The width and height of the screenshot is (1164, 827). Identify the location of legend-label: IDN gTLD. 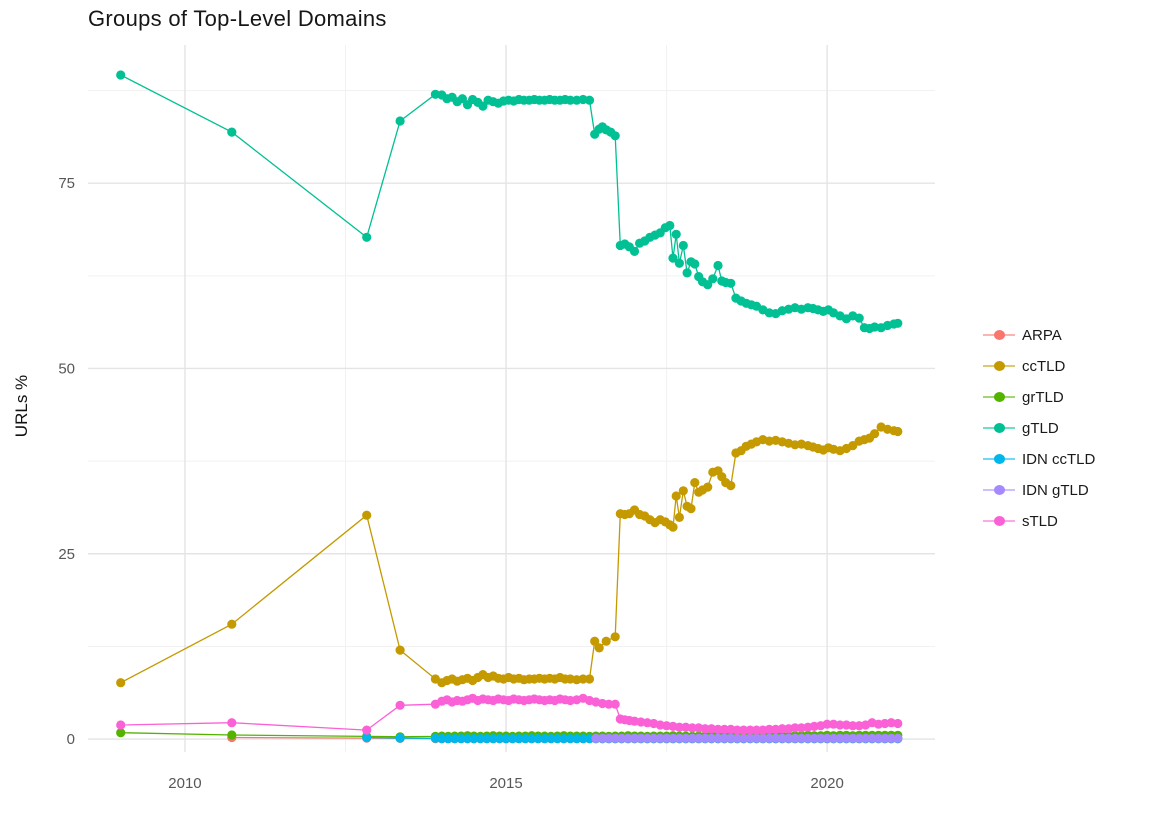
(1055, 490).